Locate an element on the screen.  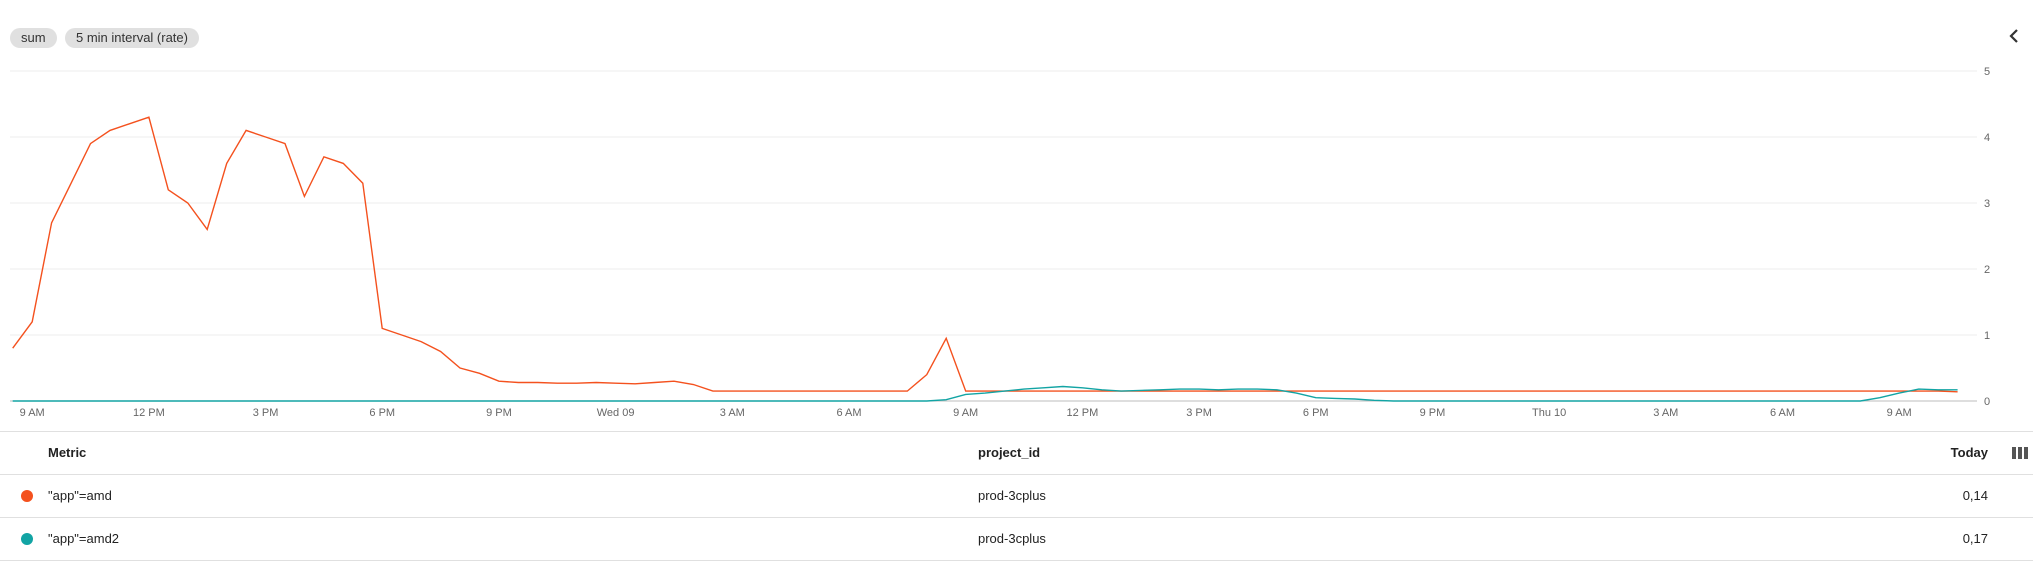
table-cell: 0,17 is located at coordinates (1975, 538).